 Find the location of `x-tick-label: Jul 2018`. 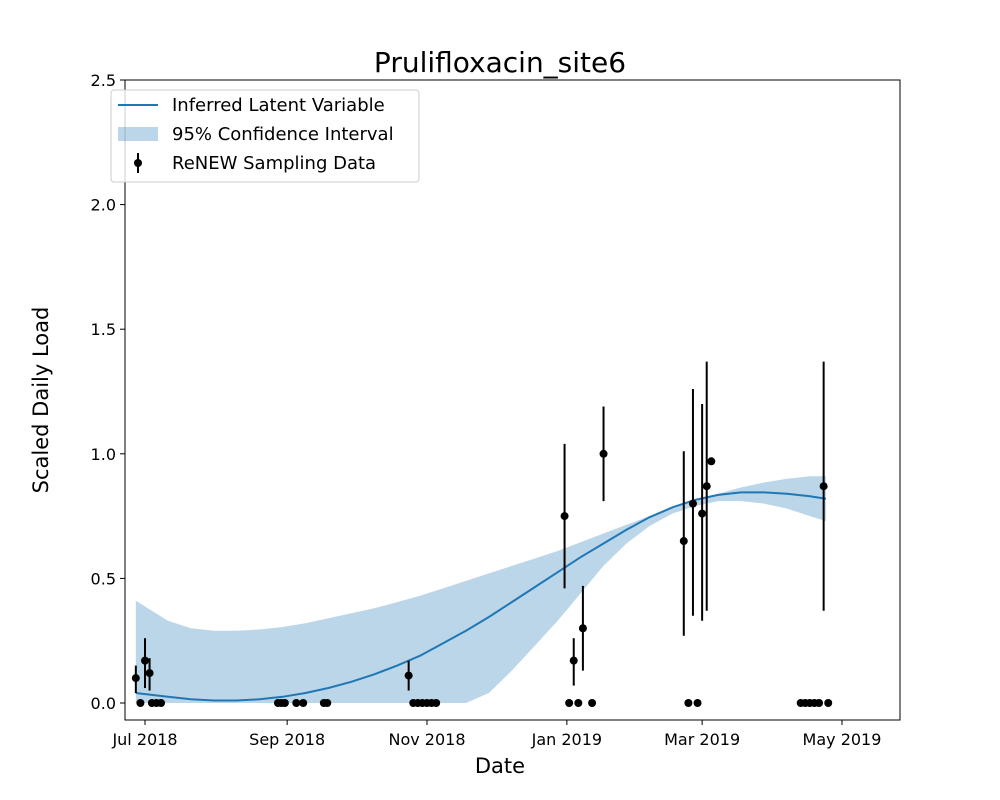

x-tick-label: Jul 2018 is located at coordinates (144, 739).